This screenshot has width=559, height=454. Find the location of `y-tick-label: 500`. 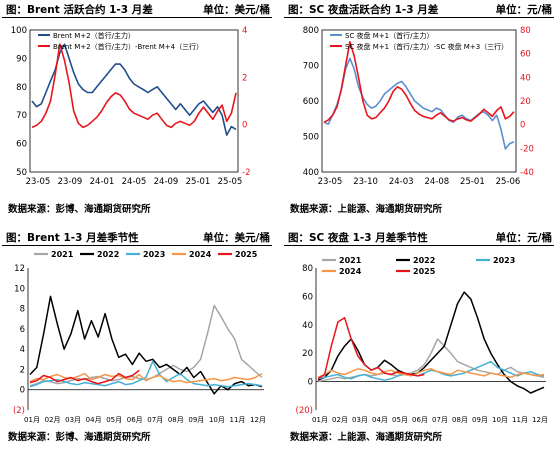

y-tick-label: 500 is located at coordinates (311, 138).